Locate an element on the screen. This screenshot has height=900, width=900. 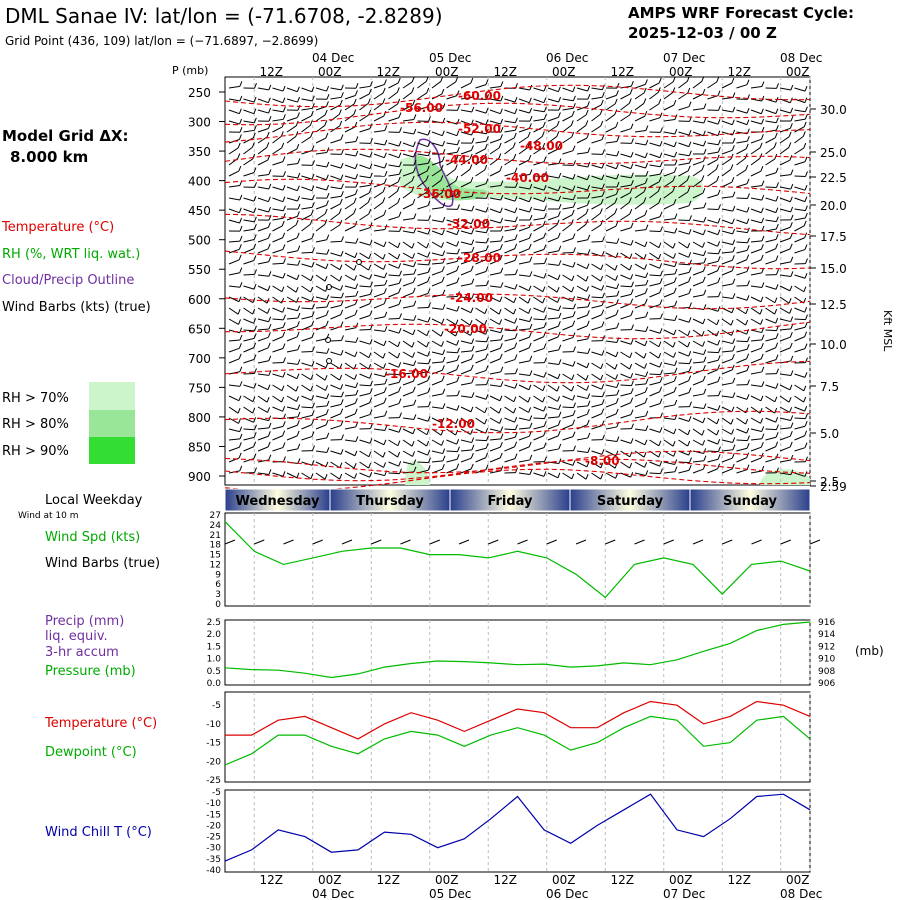
legend-rh70-swatch is located at coordinates (112, 396).